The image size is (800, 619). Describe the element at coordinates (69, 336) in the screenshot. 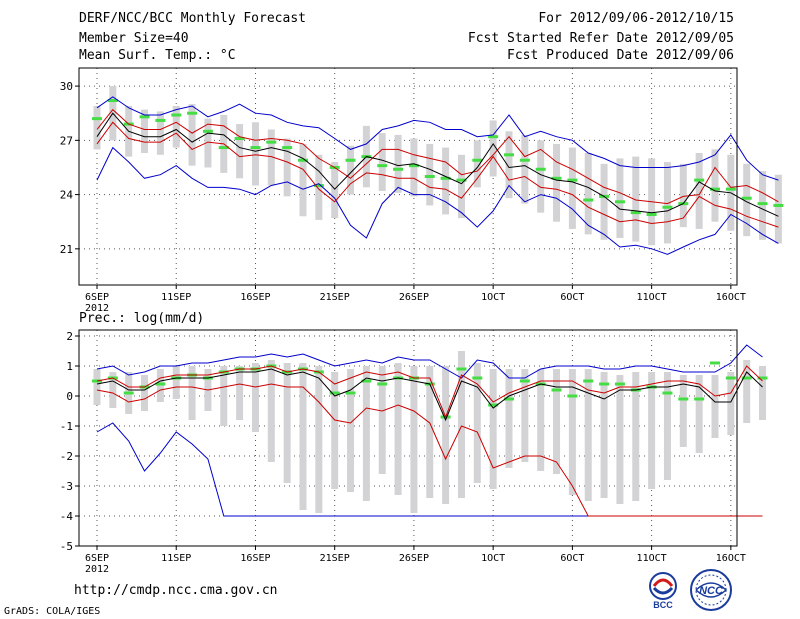

I see `prec-ytick-label: 2` at that location.